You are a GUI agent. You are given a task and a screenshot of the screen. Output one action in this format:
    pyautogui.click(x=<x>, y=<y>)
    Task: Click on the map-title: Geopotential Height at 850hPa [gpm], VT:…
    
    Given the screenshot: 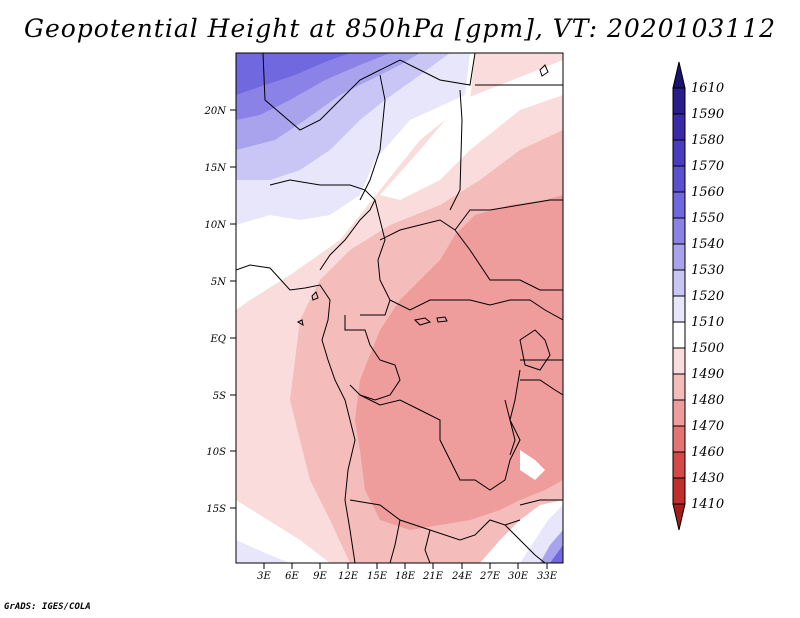 What is the action you would take?
    pyautogui.click(x=400, y=28)
    